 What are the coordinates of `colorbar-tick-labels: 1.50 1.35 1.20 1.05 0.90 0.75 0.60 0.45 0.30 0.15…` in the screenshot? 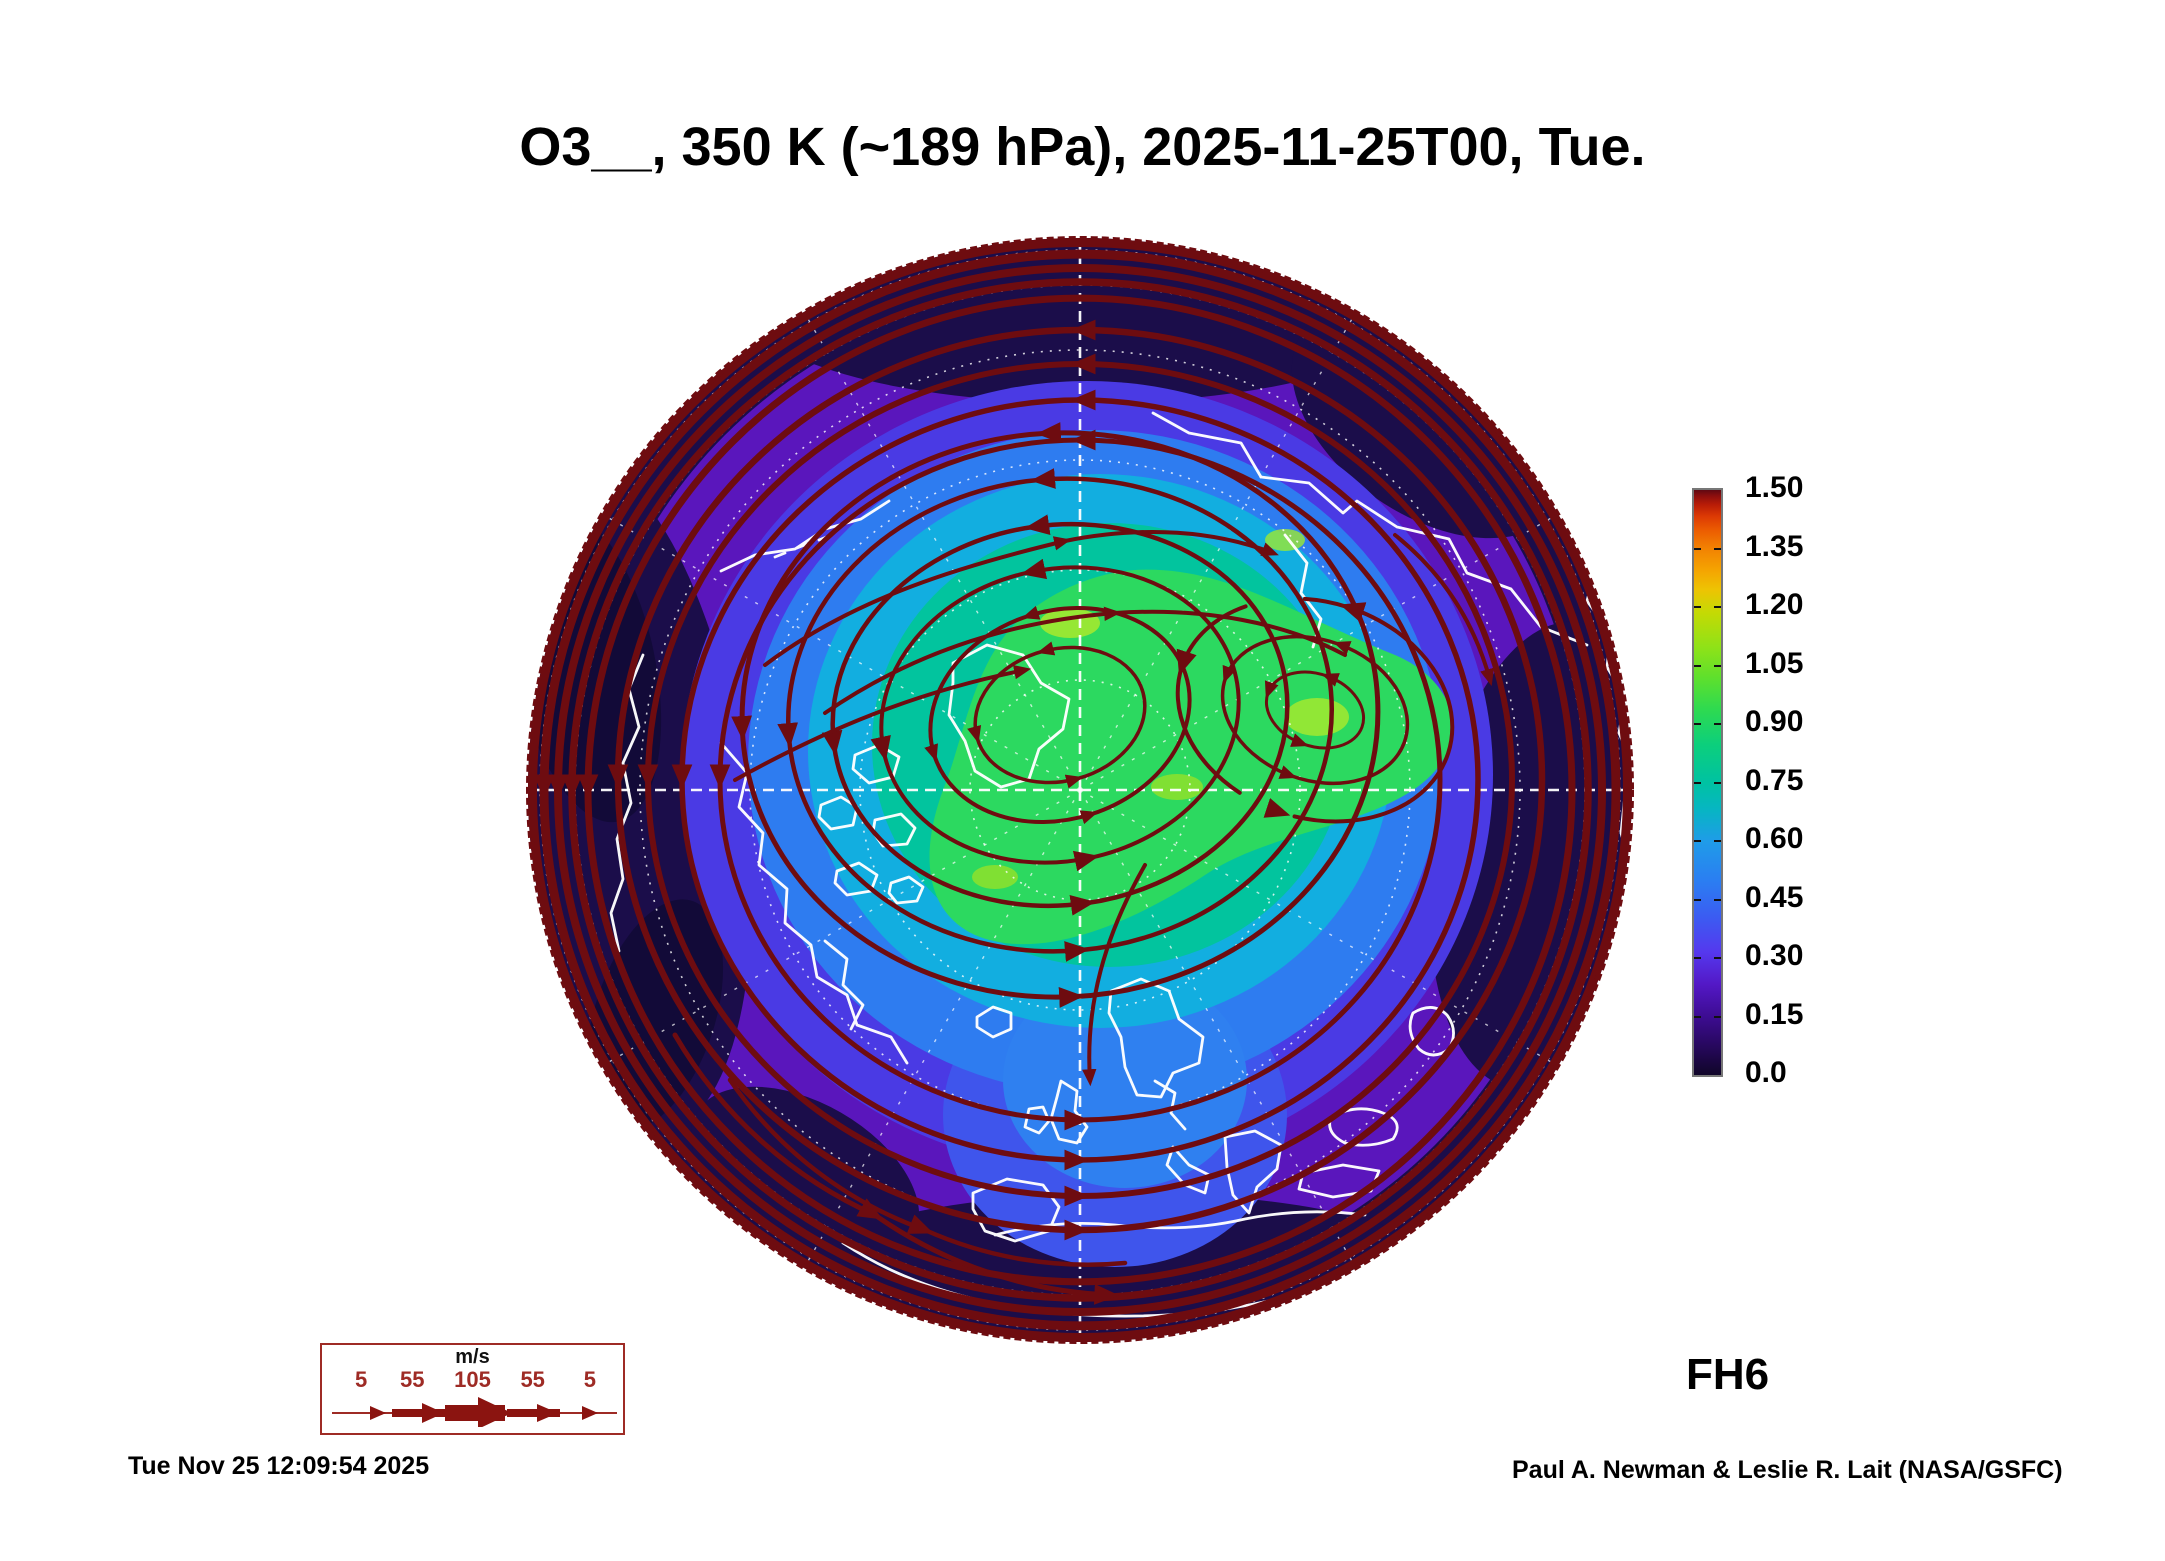 It's located at (1815, 780).